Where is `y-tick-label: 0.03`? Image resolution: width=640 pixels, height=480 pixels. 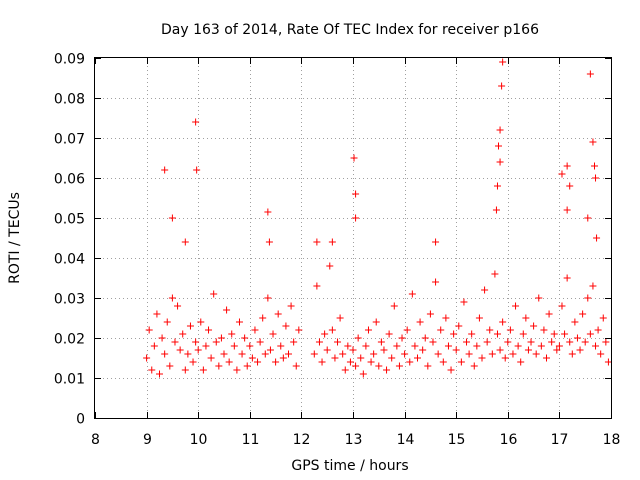 y-tick-label: 0.03 is located at coordinates (69, 300).